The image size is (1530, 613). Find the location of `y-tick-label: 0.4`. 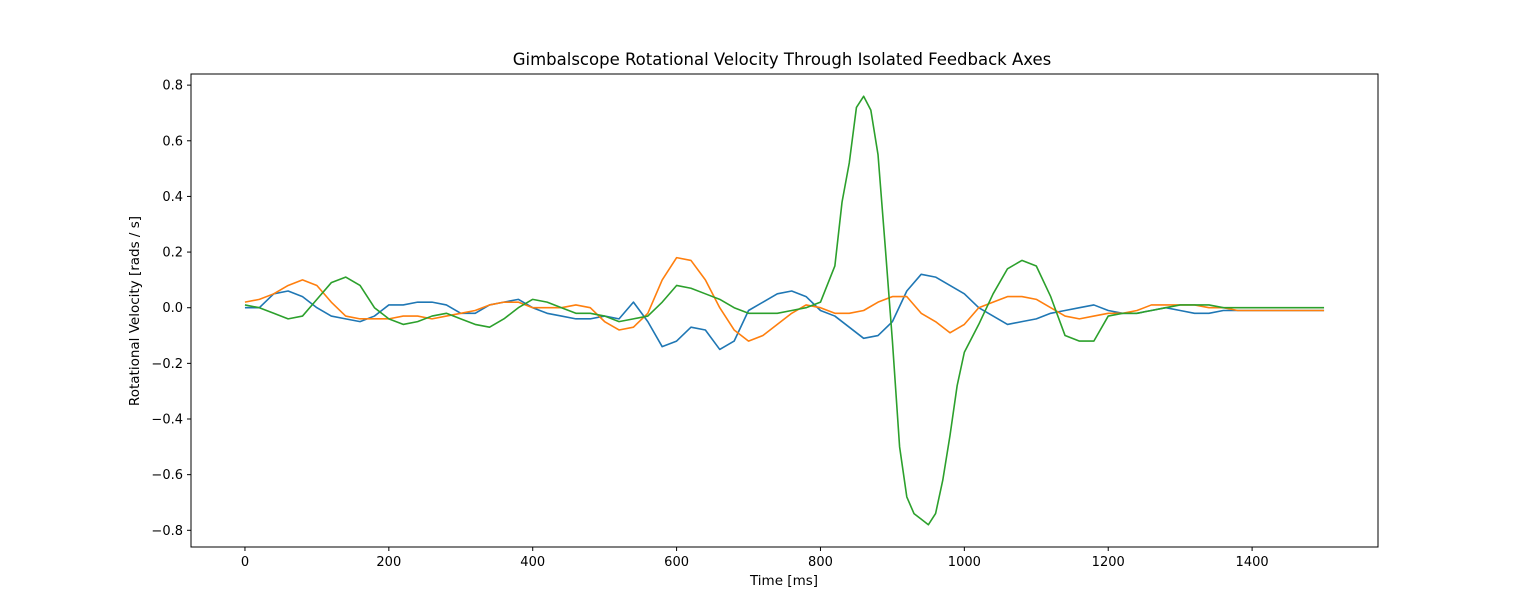

y-tick-label: 0.4 is located at coordinates (172, 197).